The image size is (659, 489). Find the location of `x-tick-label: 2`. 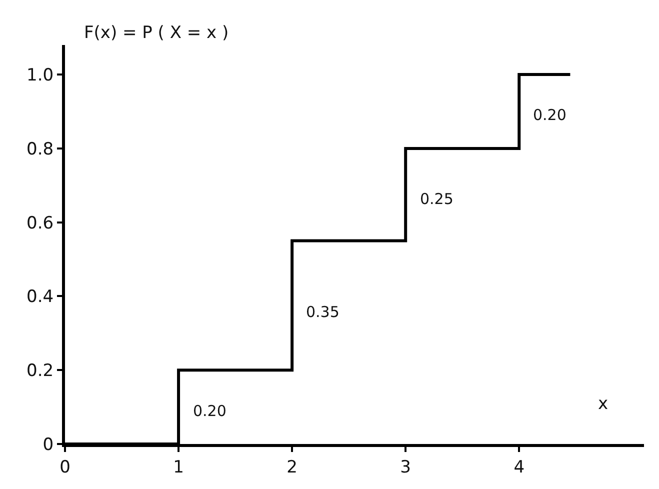

x-tick-label: 2 is located at coordinates (292, 467).